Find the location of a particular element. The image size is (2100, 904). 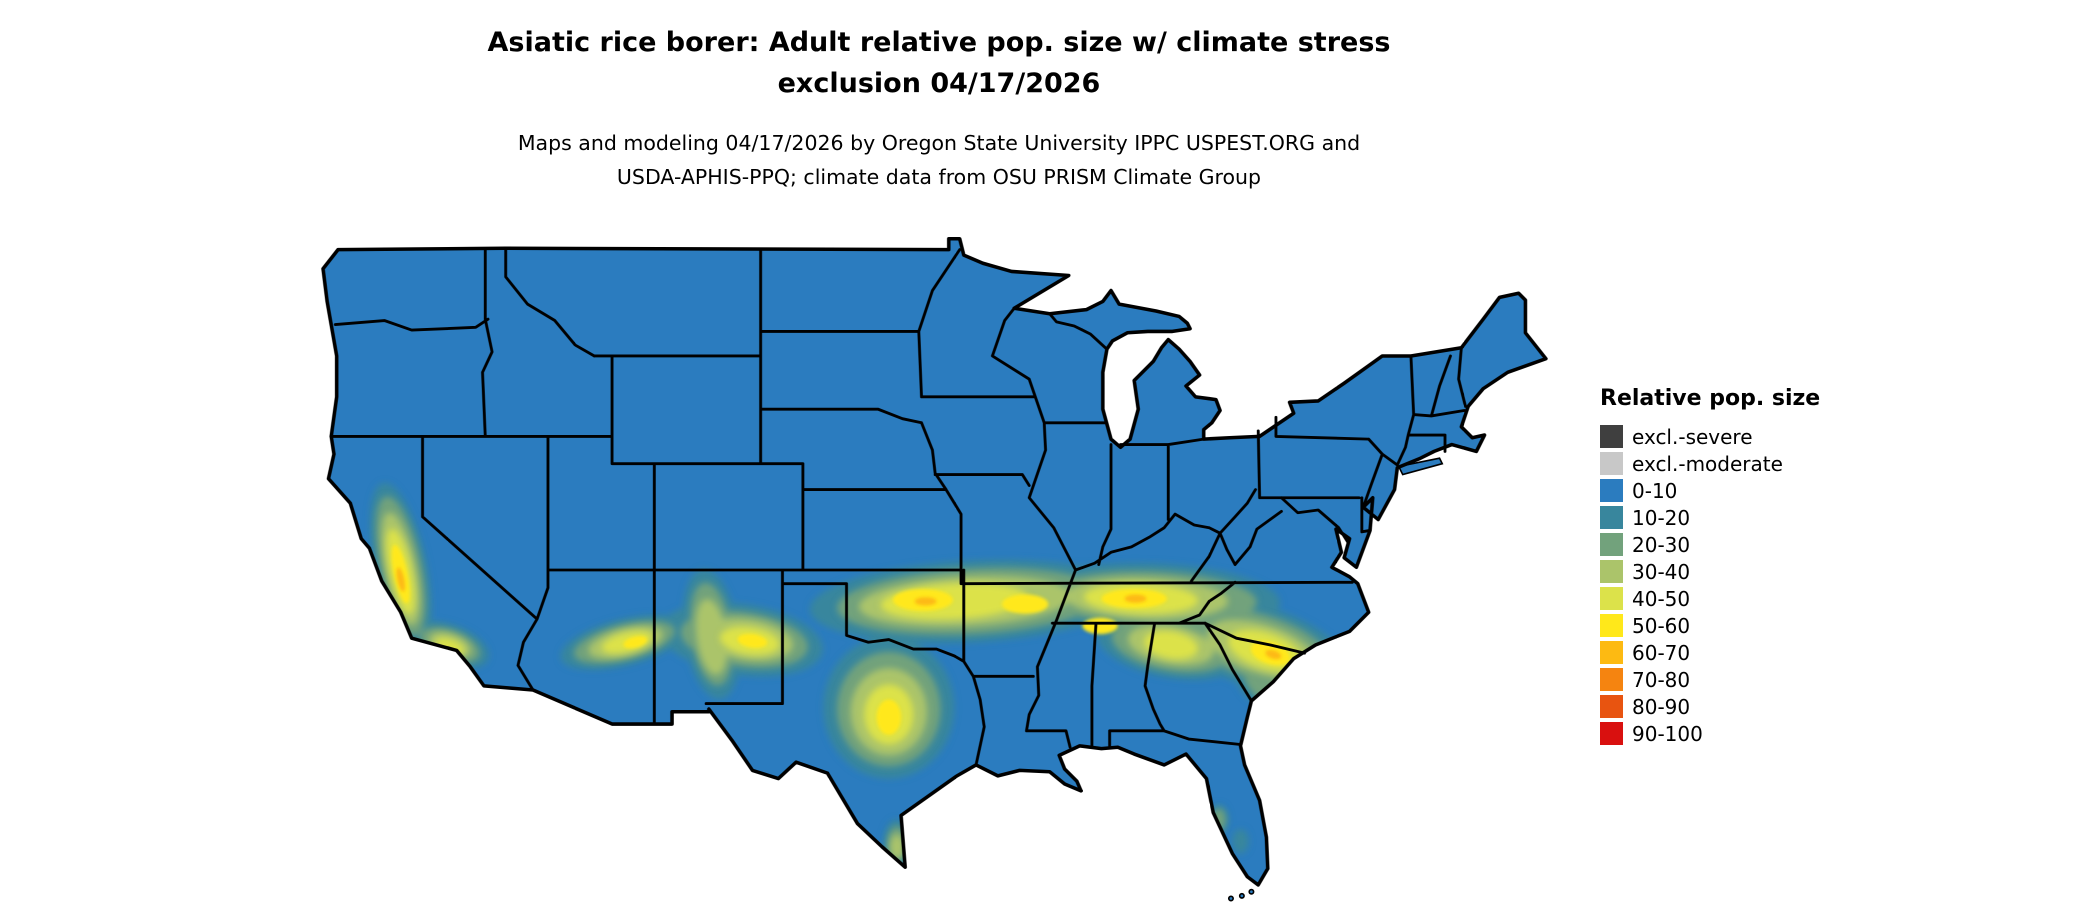

legend-item-label: 90-100 is located at coordinates (1667, 733).